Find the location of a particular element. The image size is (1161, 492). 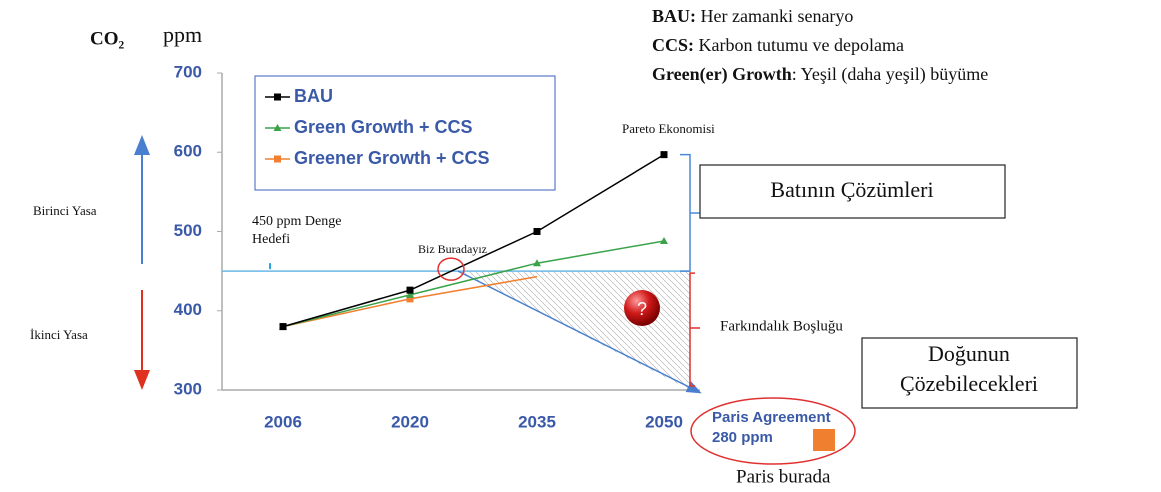

y-tick-label: 300 is located at coordinates (188, 388).